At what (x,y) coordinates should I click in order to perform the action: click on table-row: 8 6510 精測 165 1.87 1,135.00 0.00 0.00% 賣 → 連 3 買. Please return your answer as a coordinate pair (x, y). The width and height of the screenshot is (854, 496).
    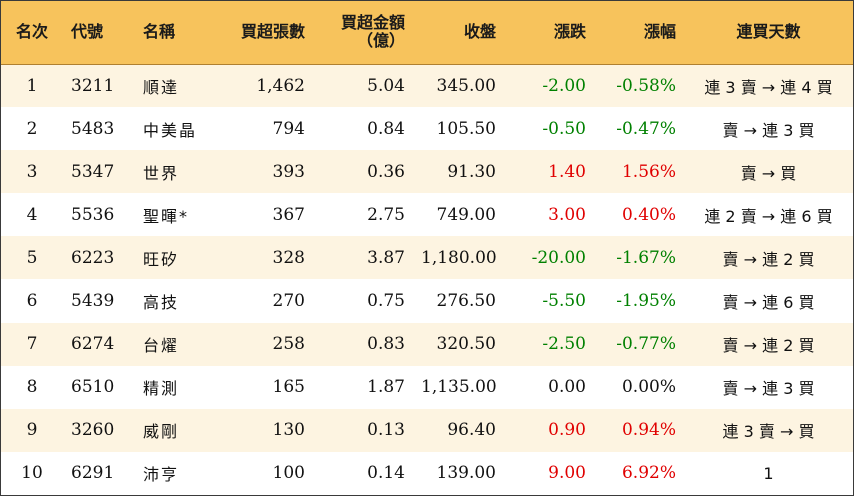
    Looking at the image, I should click on (427, 387).